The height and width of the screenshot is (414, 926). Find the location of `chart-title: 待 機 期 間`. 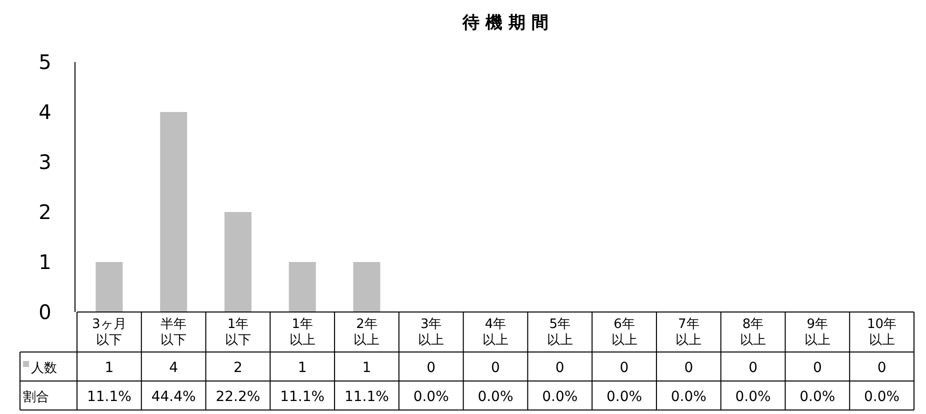

chart-title: 待 機 期 間 is located at coordinates (505, 23).